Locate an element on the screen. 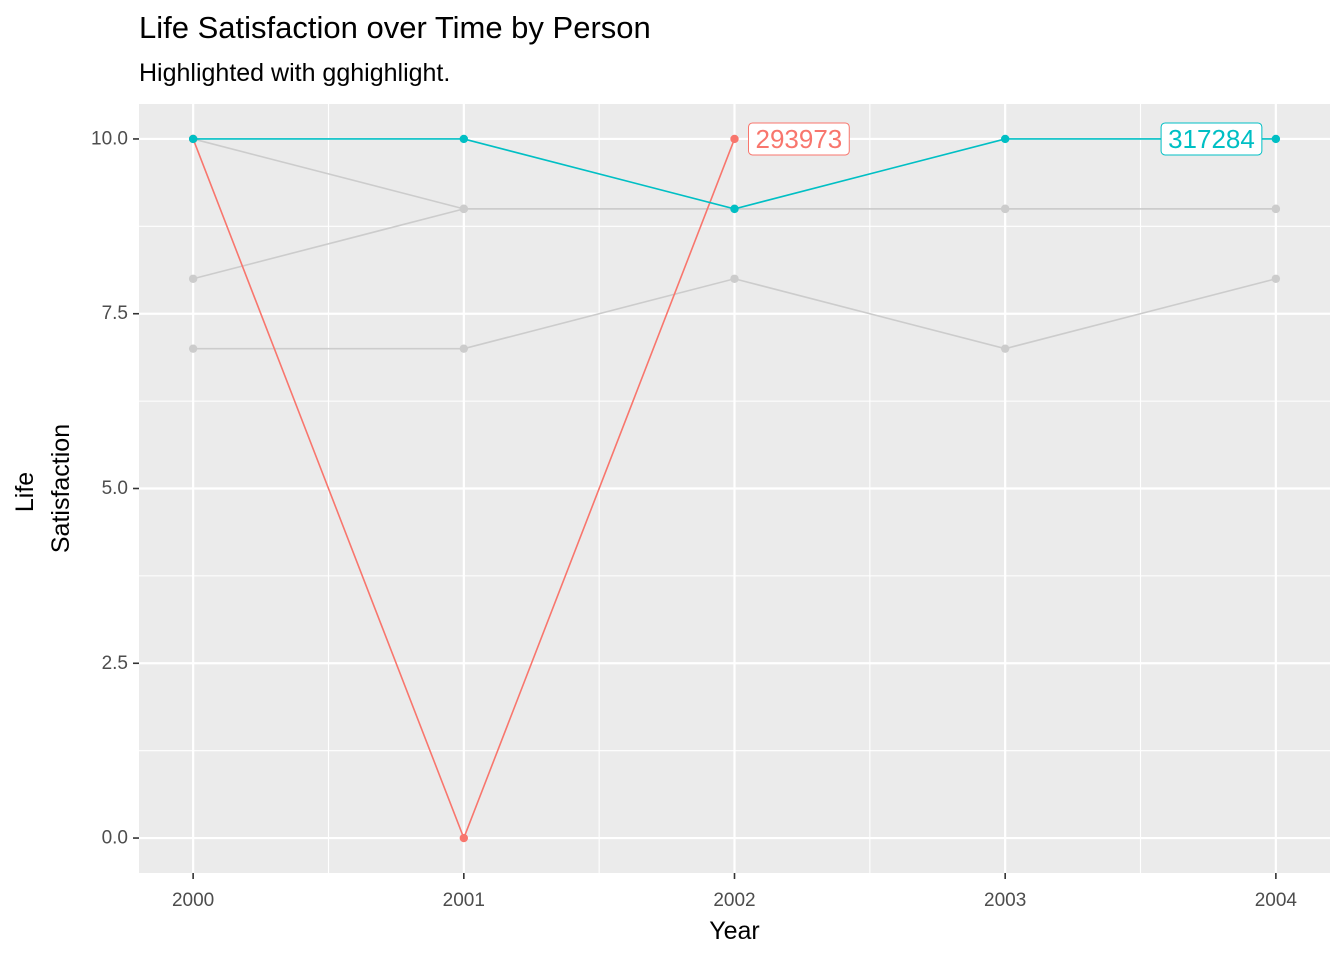 Image resolution: width=1344 pixels, height=960 pixels. y-axis: 0.0 2.5 5.0 7.5 10.0 is located at coordinates (115, 488).